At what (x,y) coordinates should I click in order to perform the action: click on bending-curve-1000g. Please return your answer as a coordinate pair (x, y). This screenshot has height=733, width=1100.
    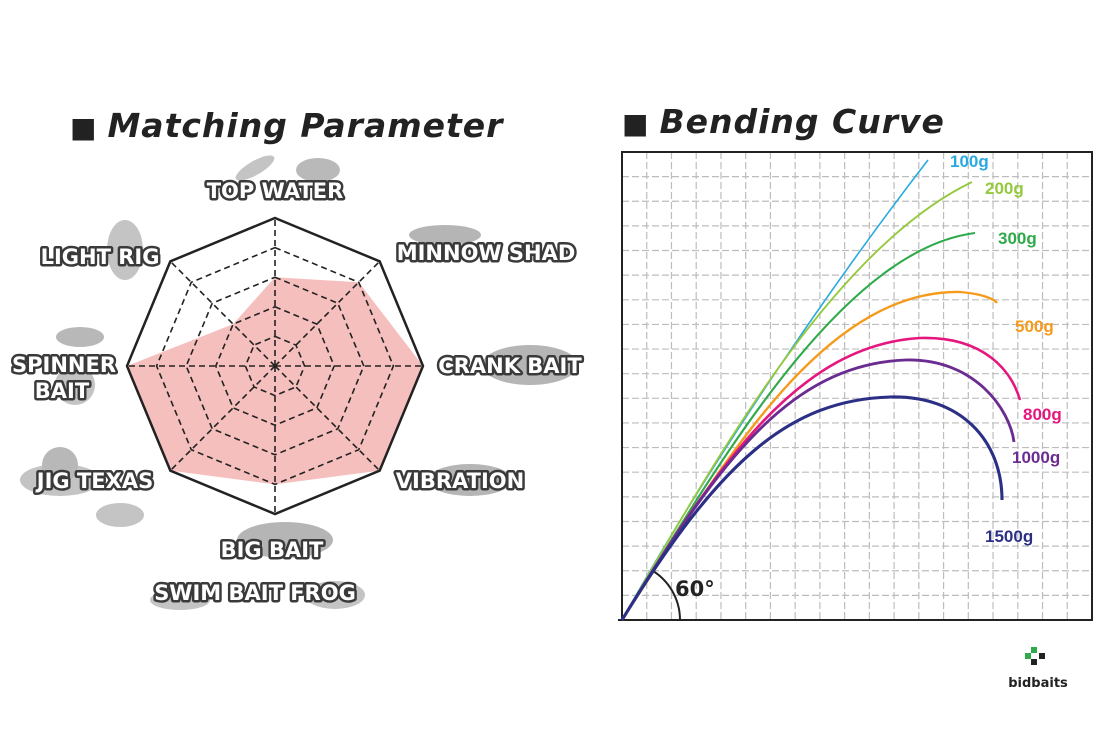
    Looking at the image, I should click on (818, 489).